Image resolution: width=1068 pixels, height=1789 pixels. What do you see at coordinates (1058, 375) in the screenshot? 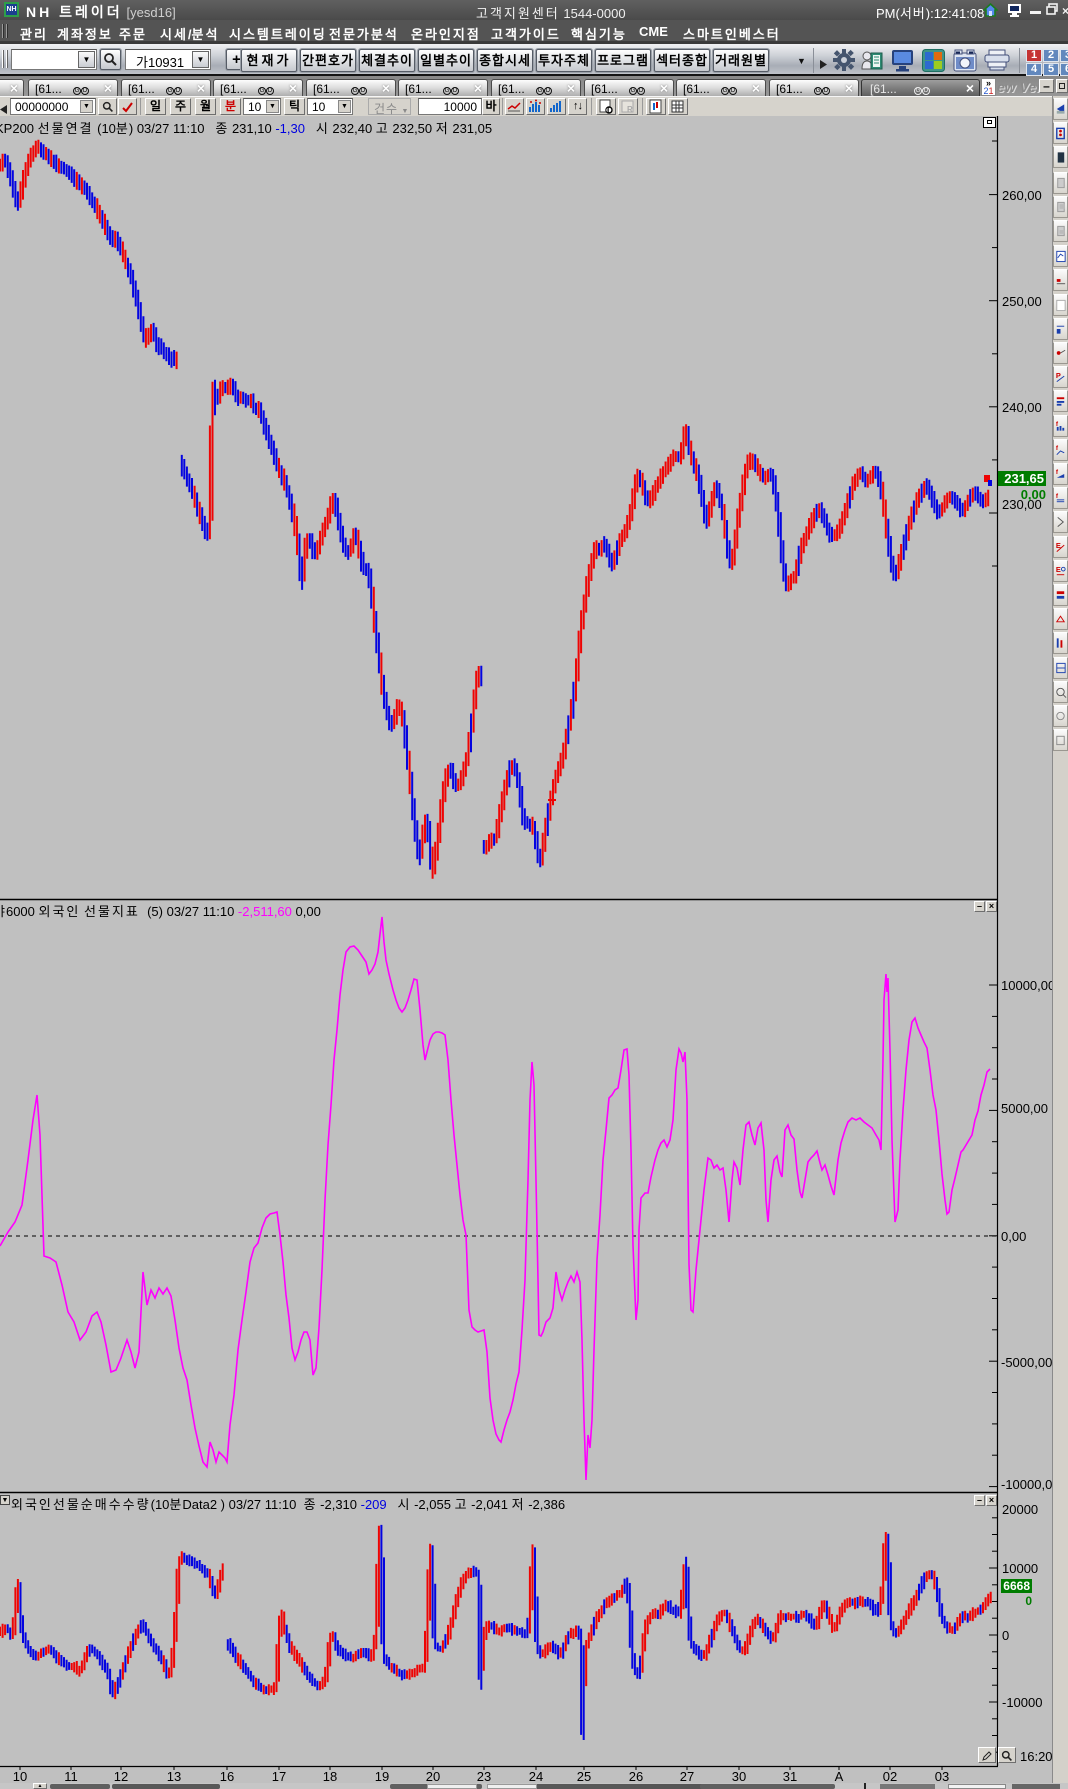
I see `svg-text: P` at bounding box center [1058, 375].